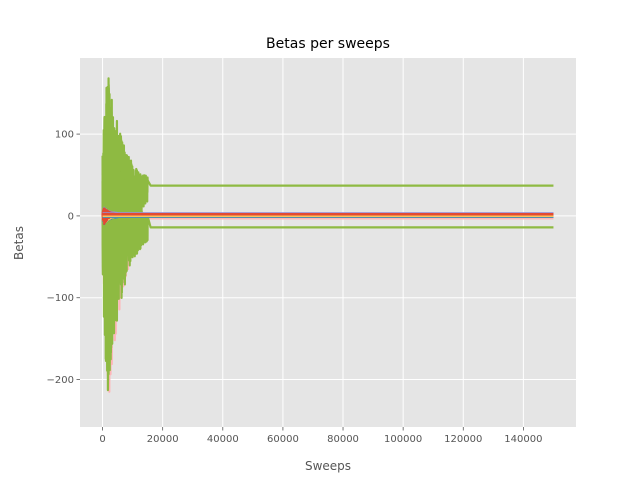 Image resolution: width=640 pixels, height=480 pixels. Describe the element at coordinates (328, 466) in the screenshot. I see `x-axis-label: Sweeps` at that location.